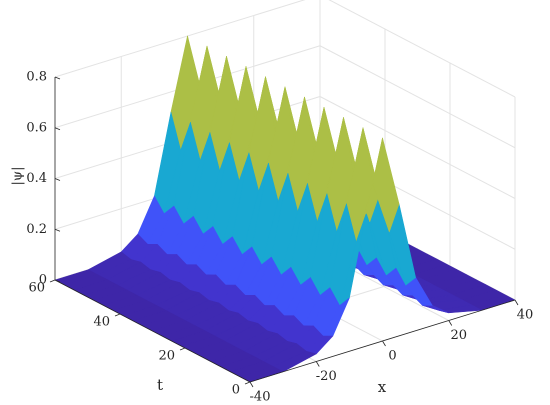 This screenshot has width=550, height=405. What do you see at coordinates (166, 356) in the screenshot?
I see `y-tick-label: 20` at bounding box center [166, 356].